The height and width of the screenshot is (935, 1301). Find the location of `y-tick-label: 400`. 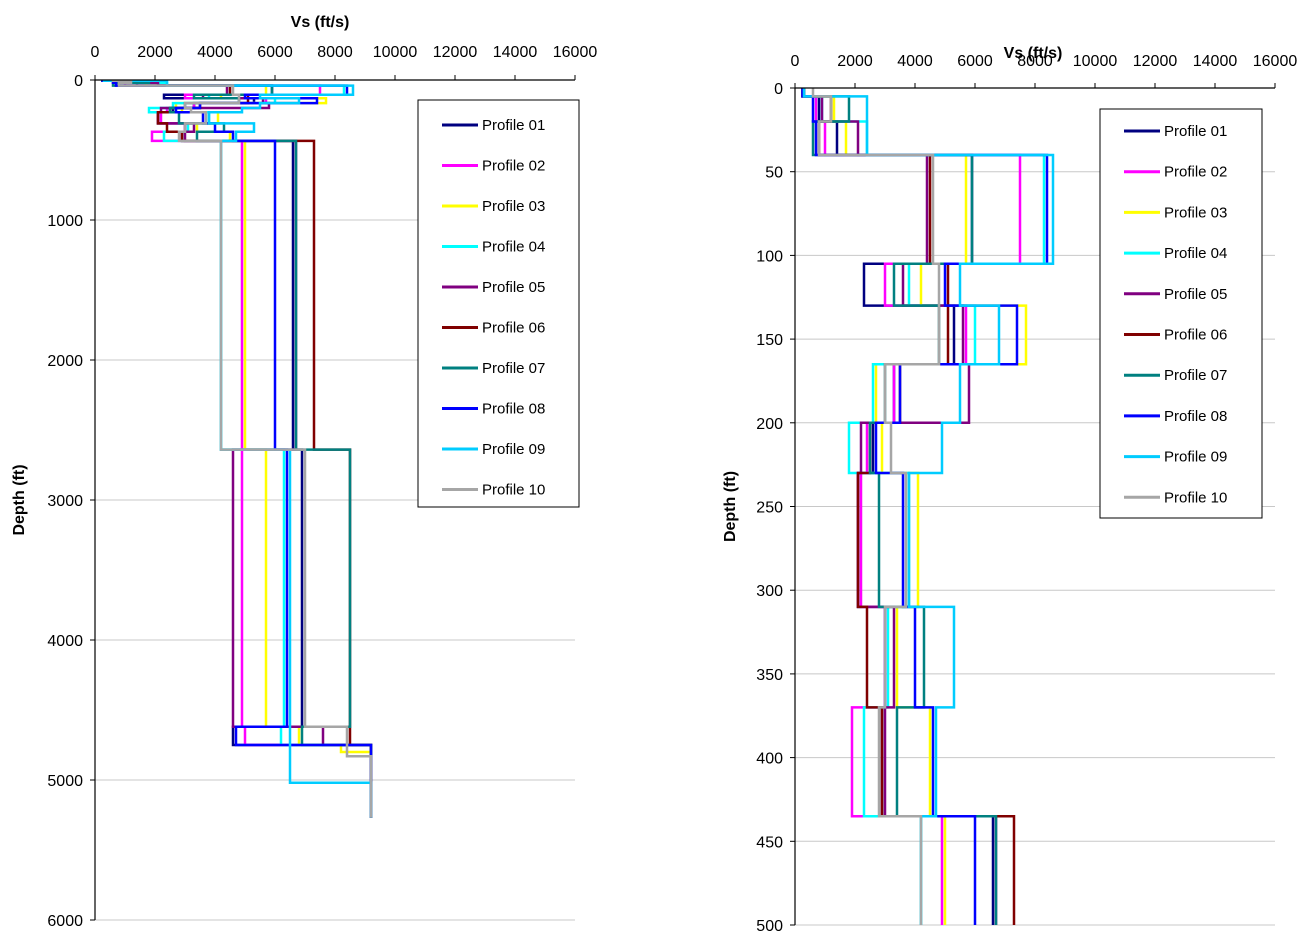

y-tick-label: 400 is located at coordinates (769, 759).